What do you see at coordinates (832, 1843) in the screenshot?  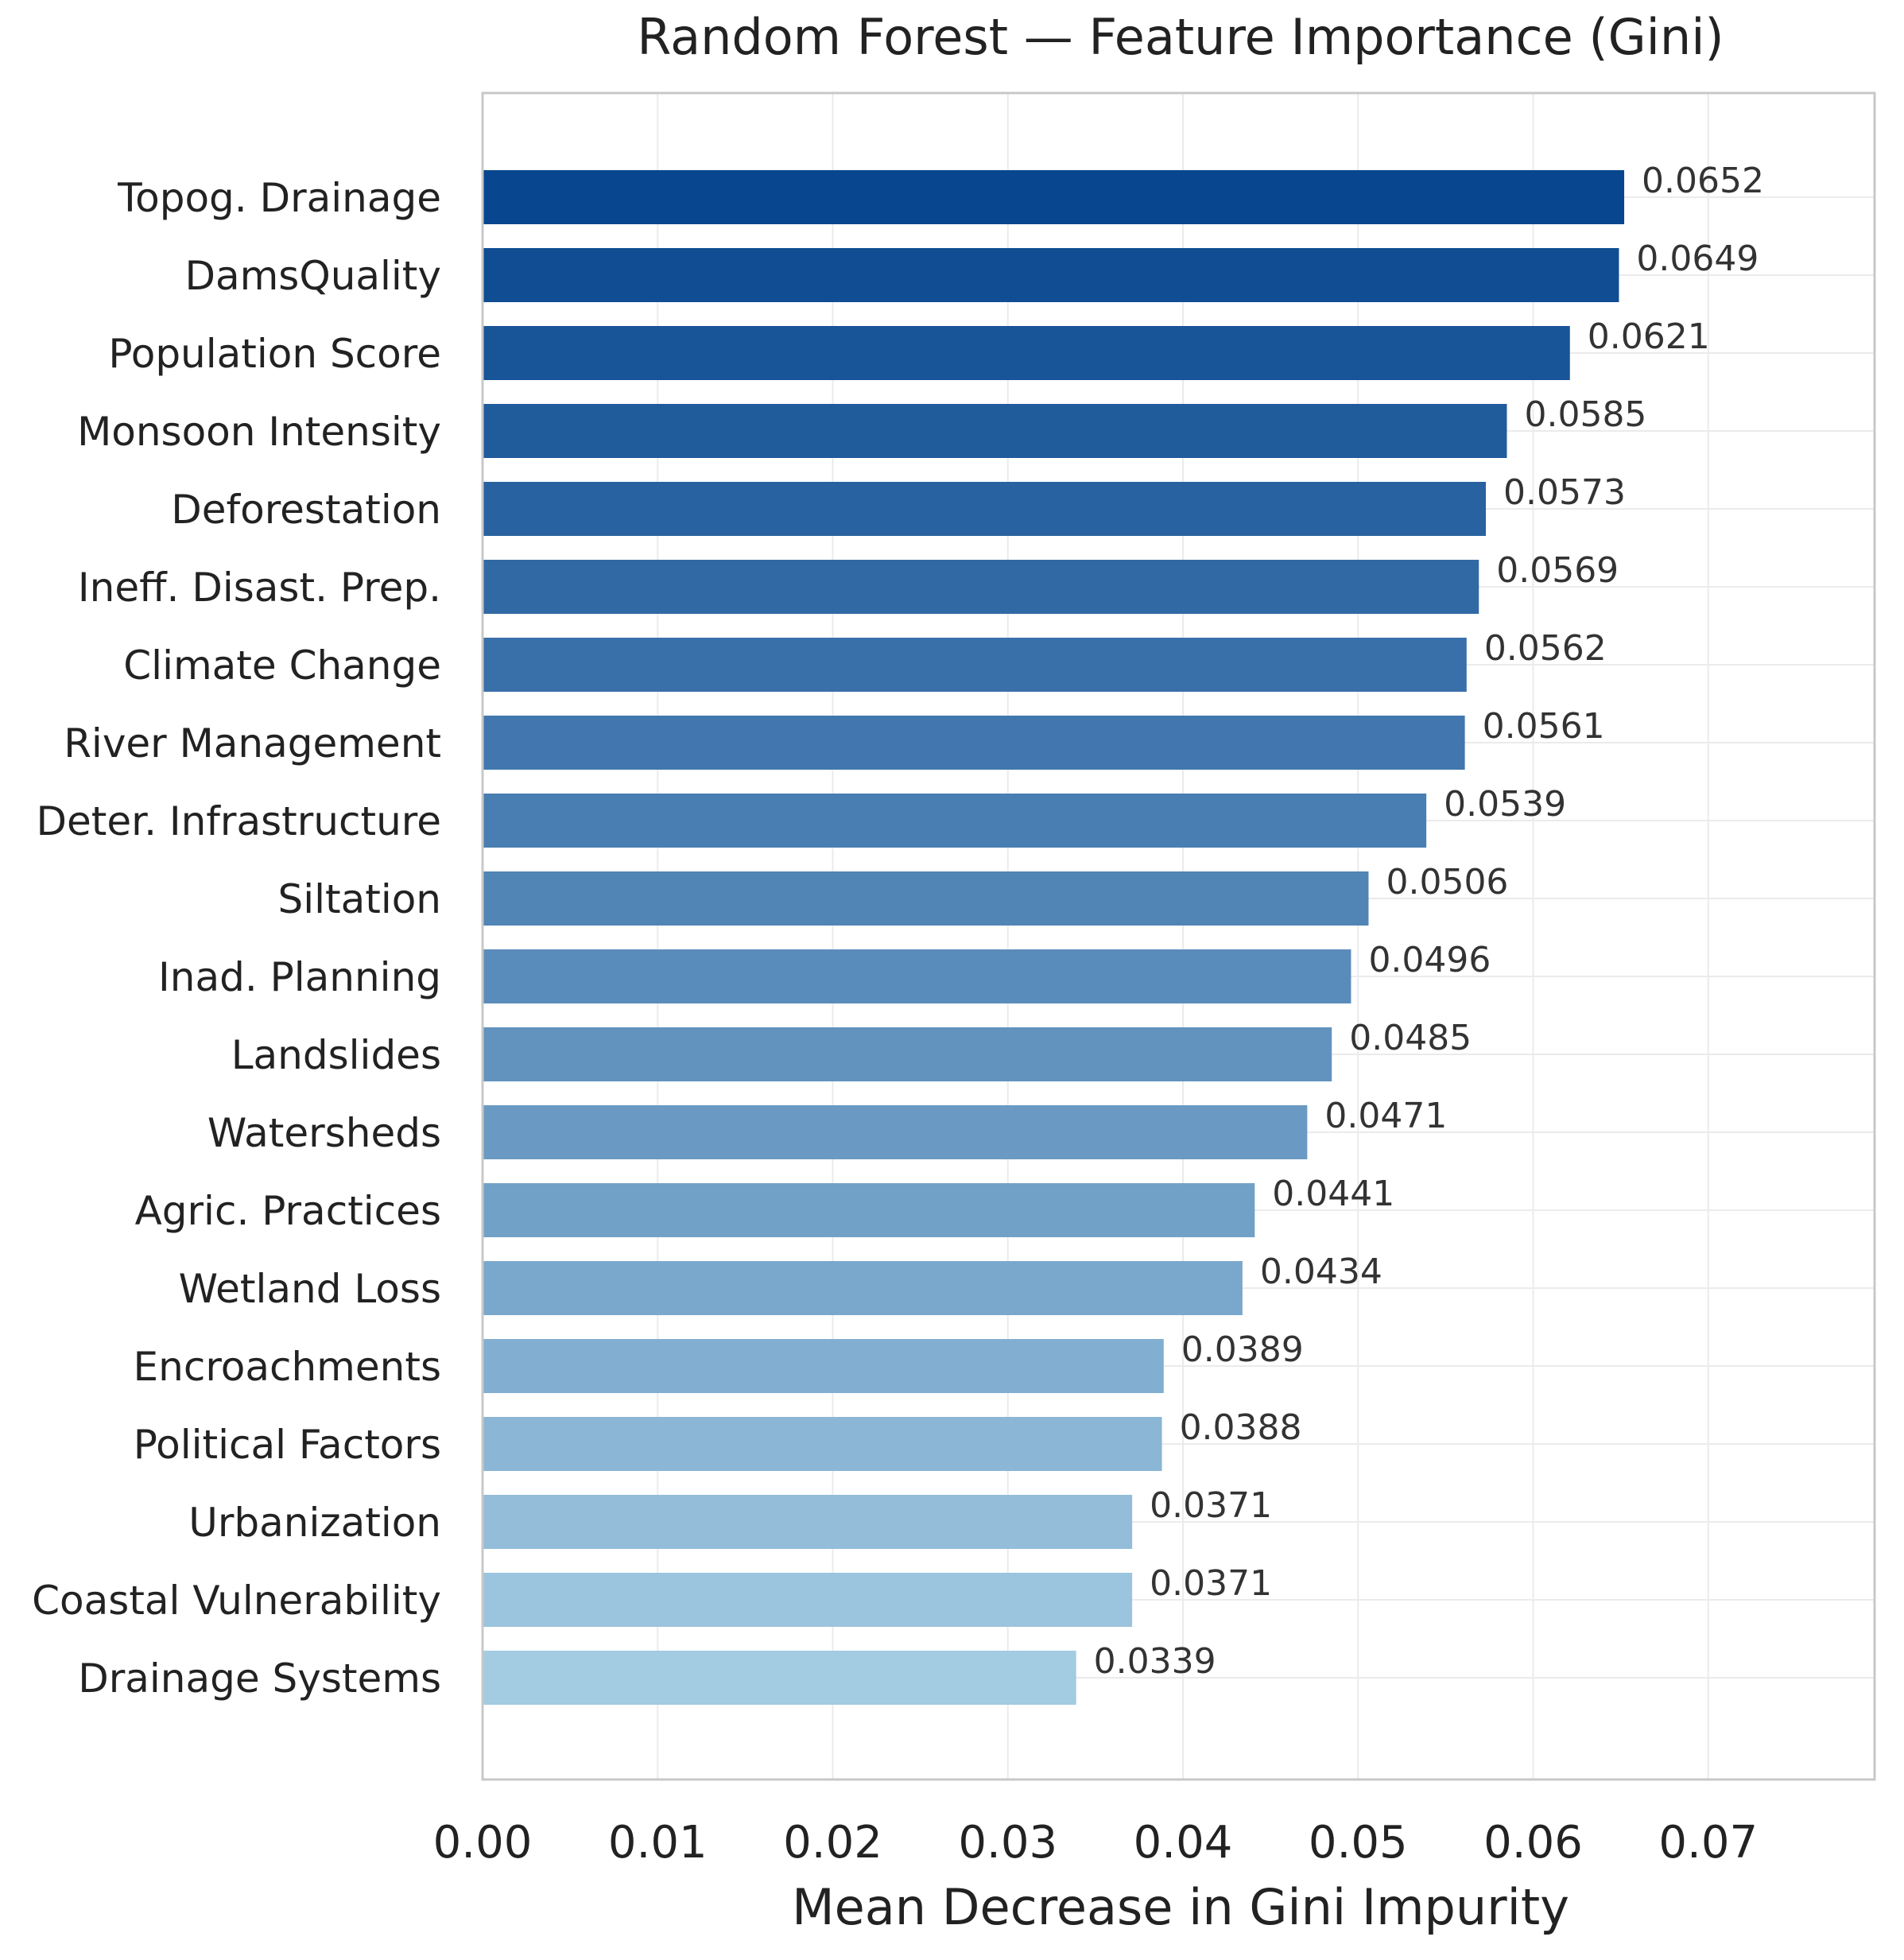 I see `x-tick-label: 0.02` at bounding box center [832, 1843].